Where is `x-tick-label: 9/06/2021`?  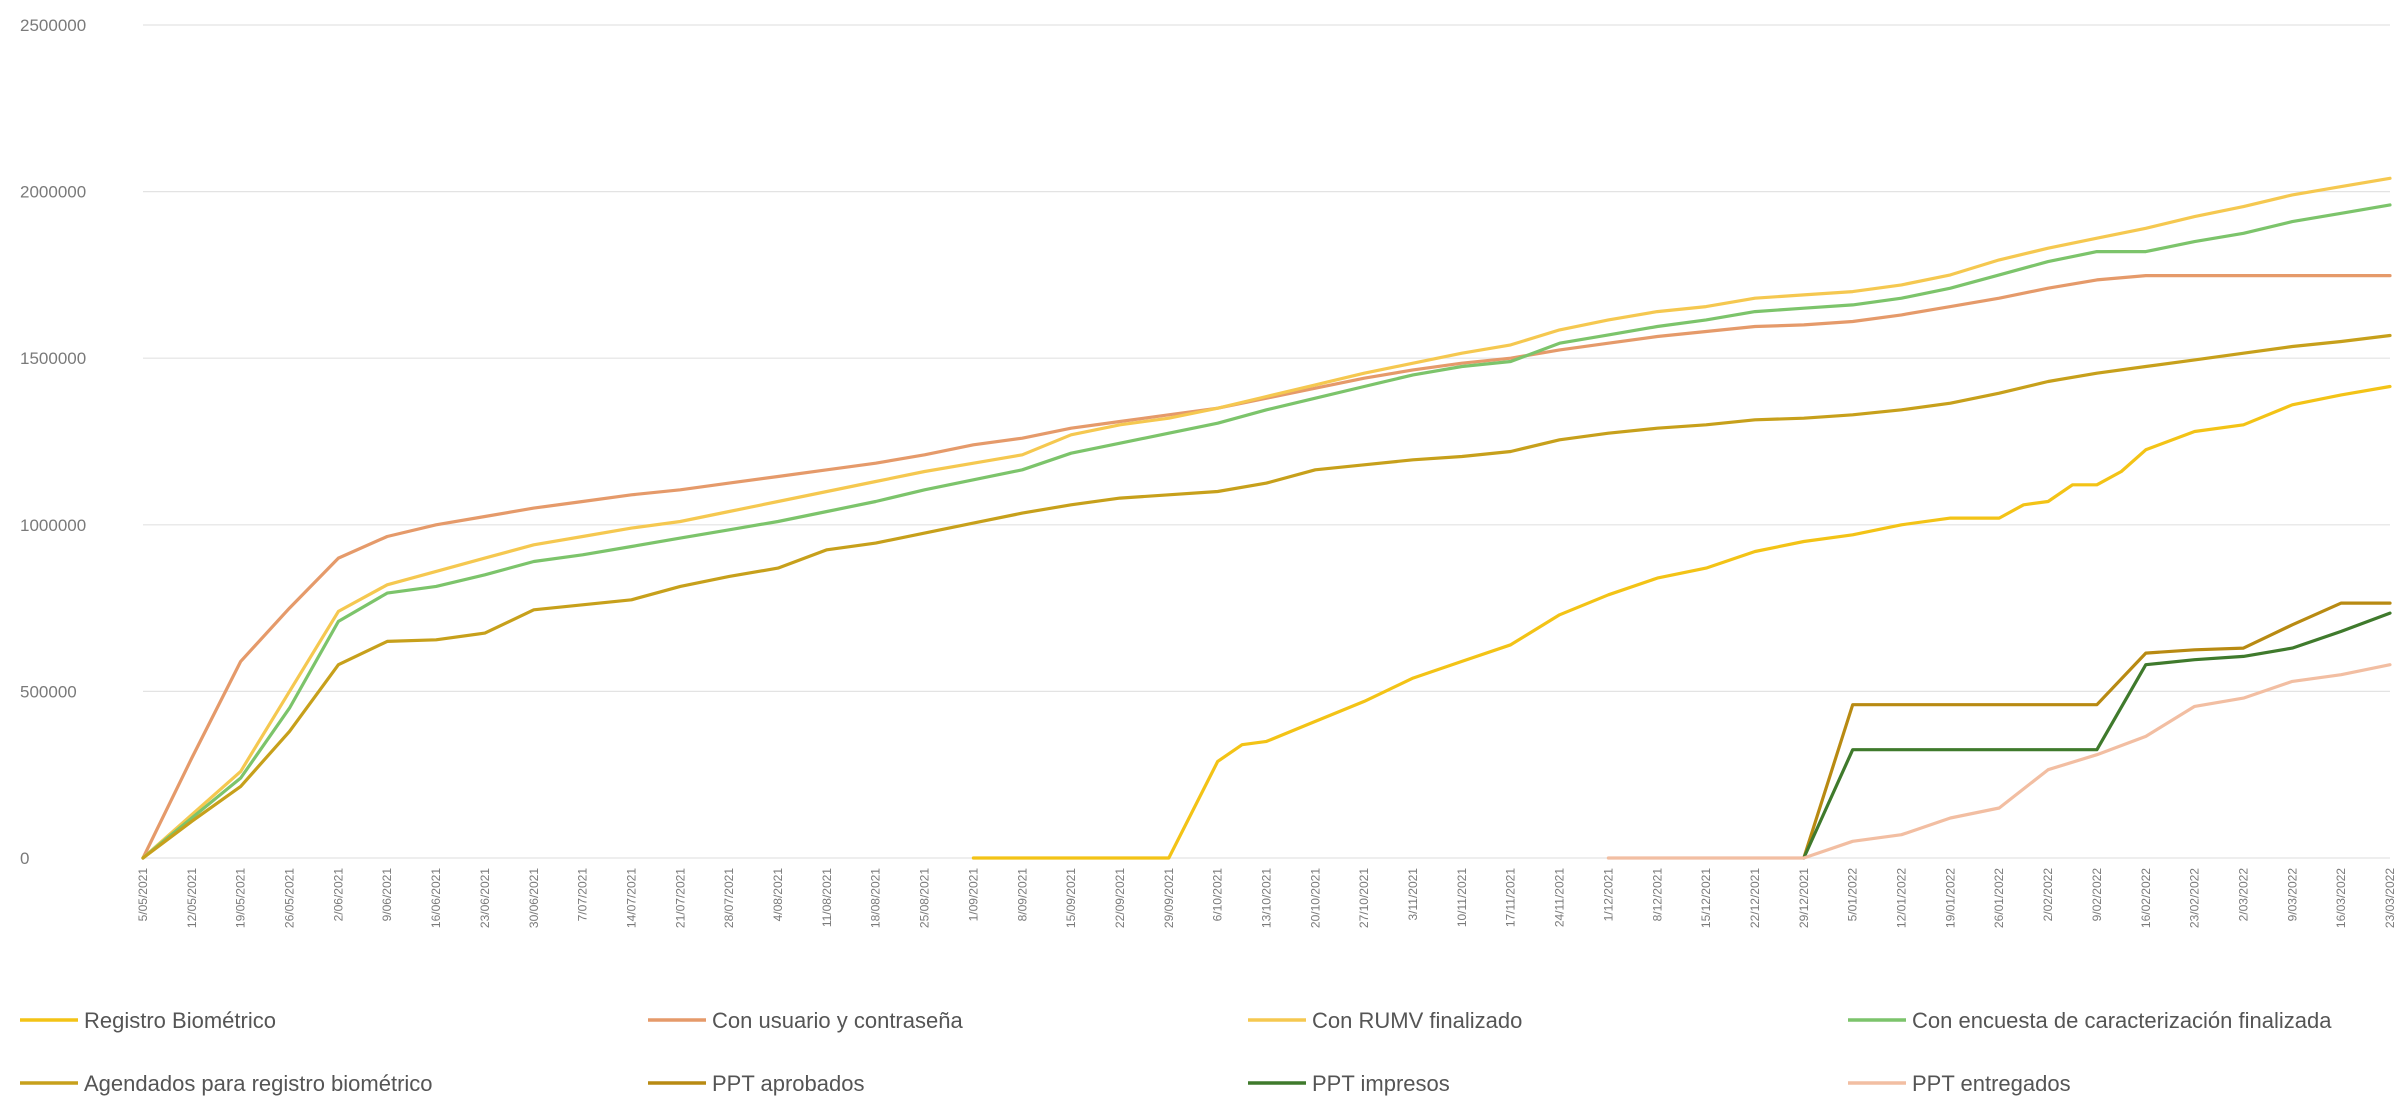
x-tick-label: 9/06/2021 is located at coordinates (387, 895).